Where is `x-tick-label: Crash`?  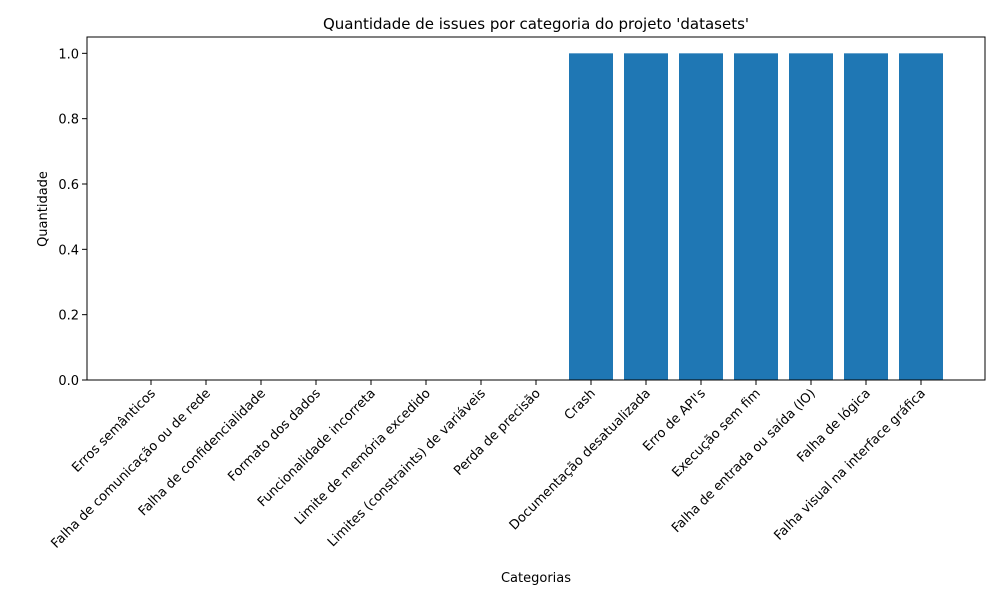 x-tick-label: Crash is located at coordinates (580, 404).